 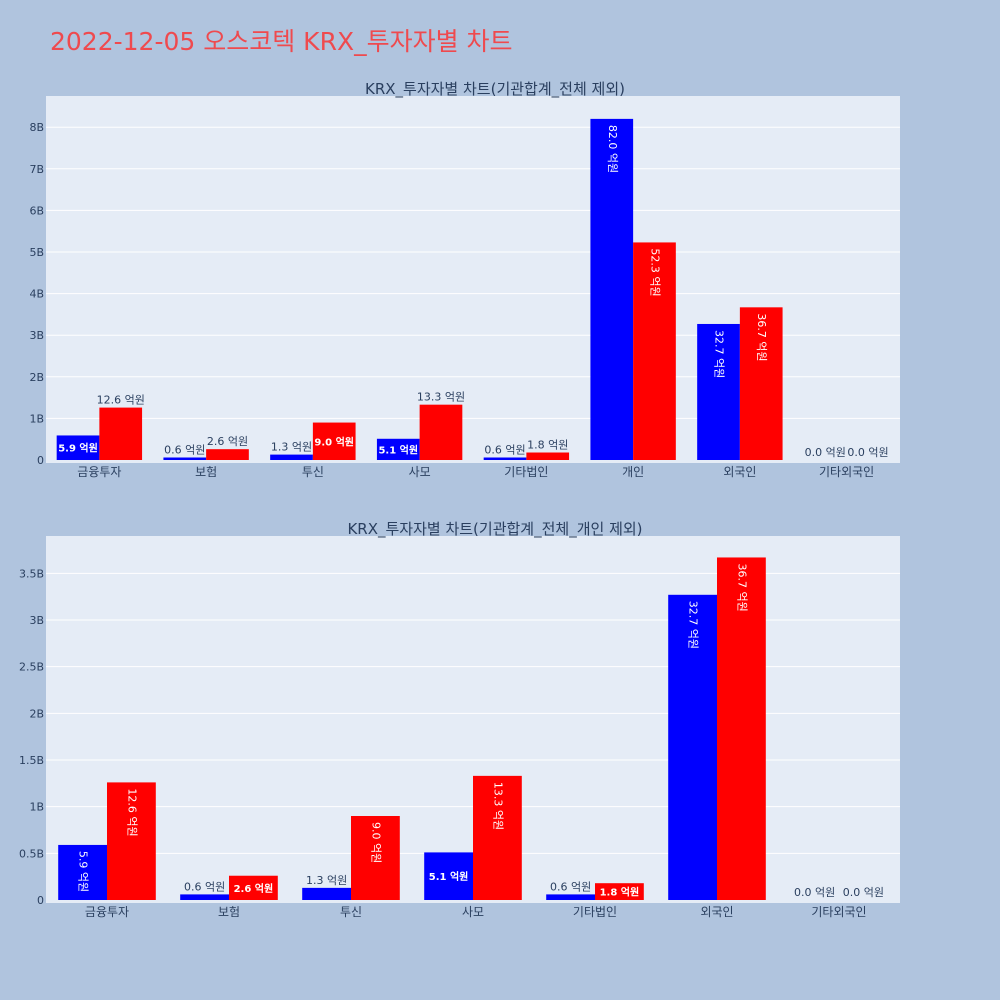 What do you see at coordinates (612, 149) in the screenshot?
I see `data-label: 82.0 억원` at bounding box center [612, 149].